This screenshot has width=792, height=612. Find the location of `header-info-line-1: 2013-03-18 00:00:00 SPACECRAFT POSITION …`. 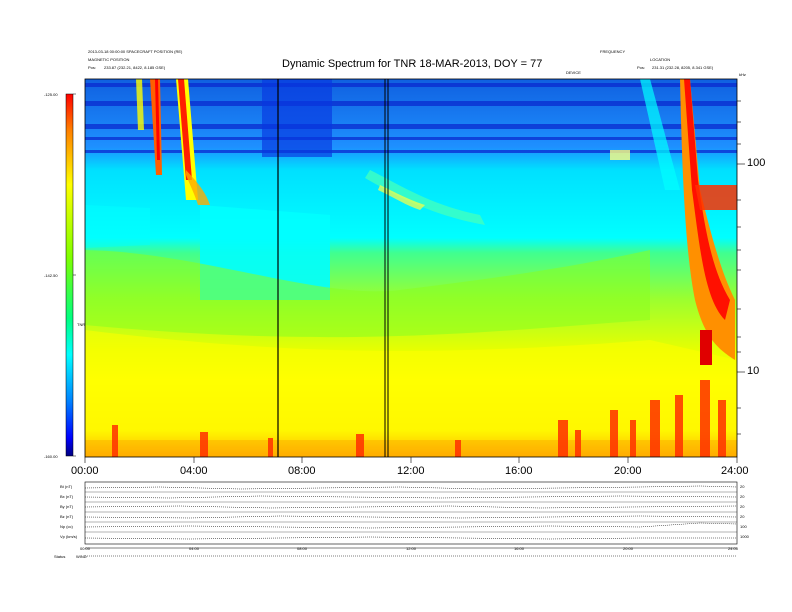

header-info-line-1: 2013-03-18 00:00:00 SPACECRAFT POSITION … is located at coordinates (135, 51).